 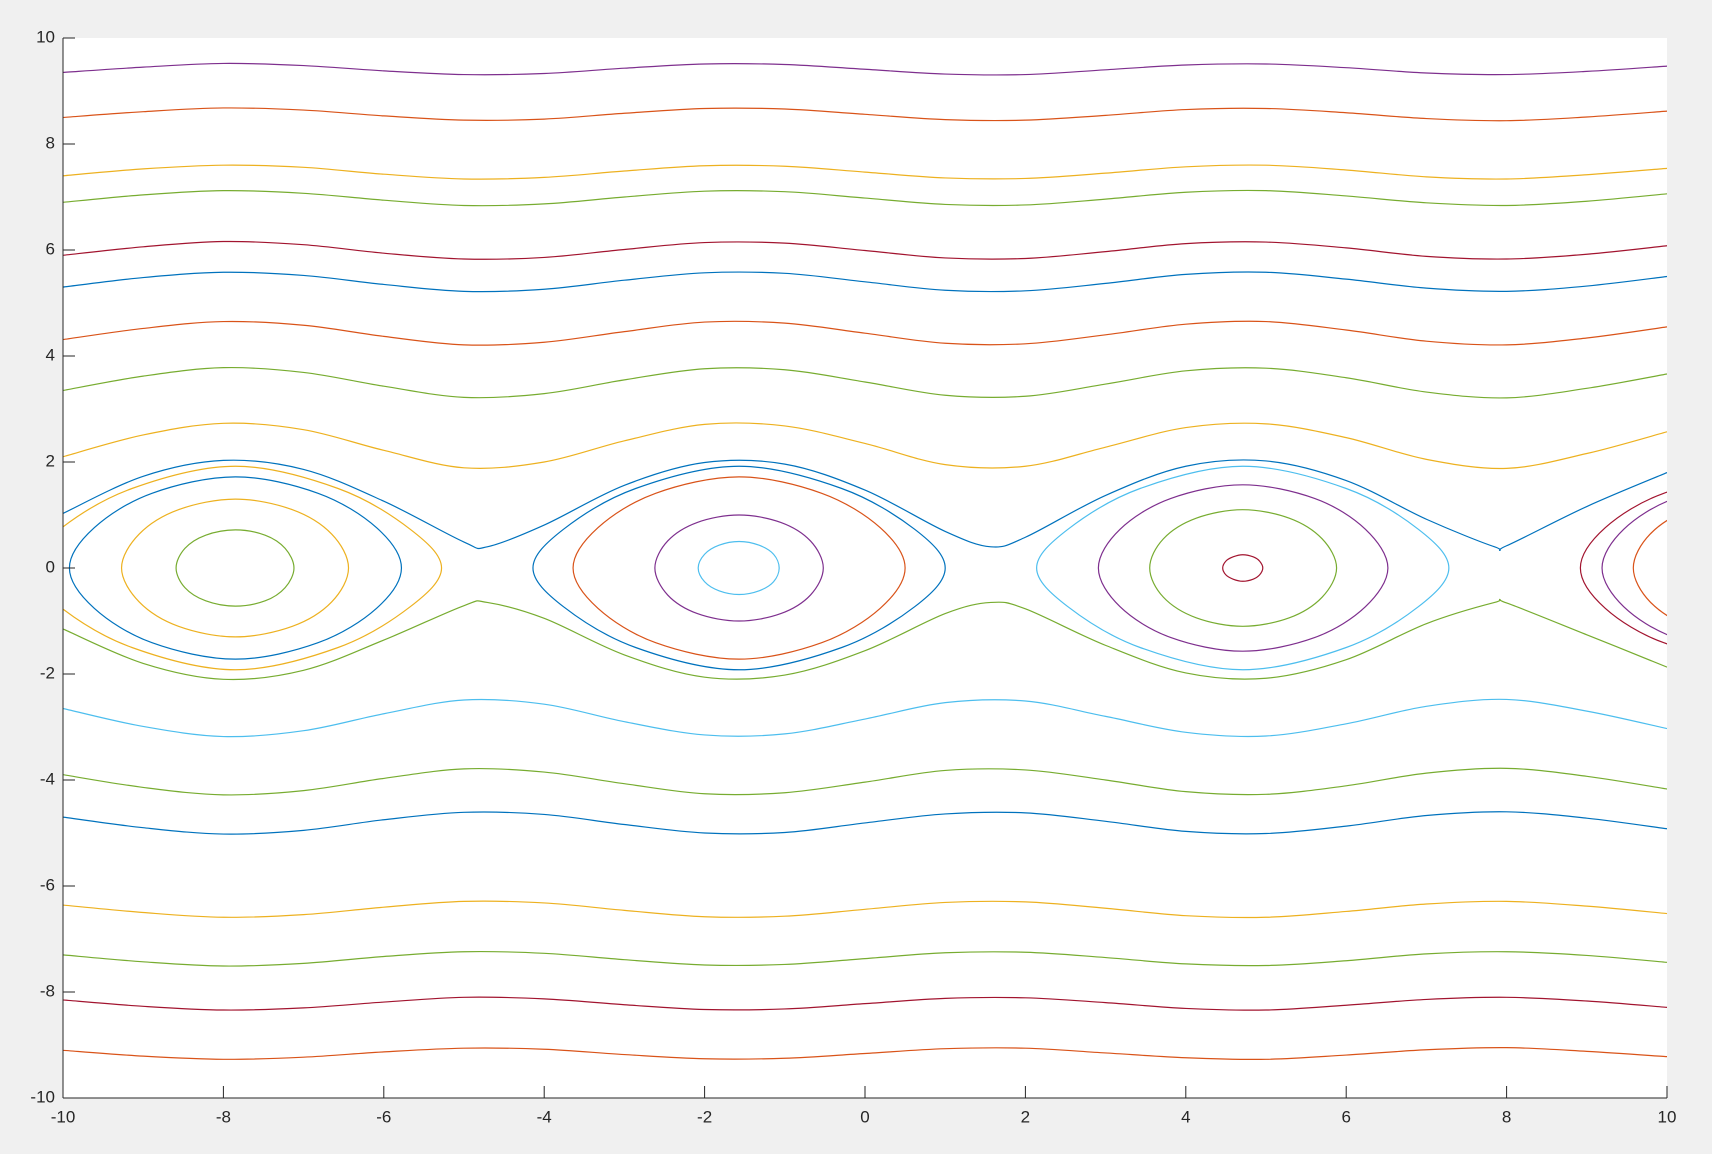 What do you see at coordinates (63, 1116) in the screenshot?
I see `x-tick-label: -10` at bounding box center [63, 1116].